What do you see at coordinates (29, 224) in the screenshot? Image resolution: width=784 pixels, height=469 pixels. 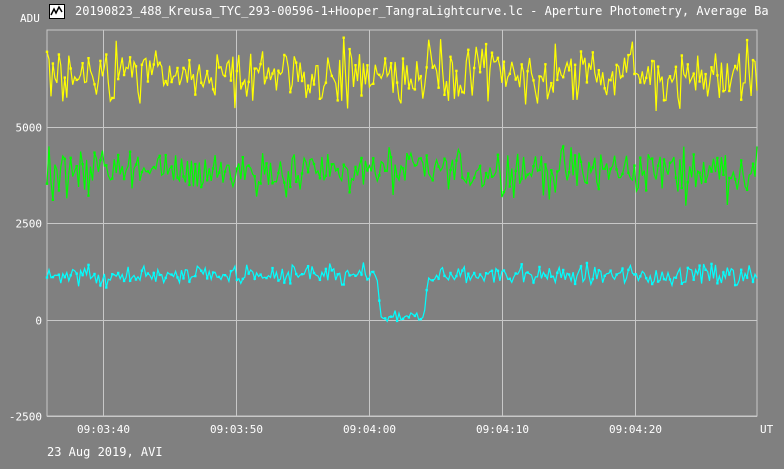 I see `y-tick-label: 2500` at bounding box center [29, 224].